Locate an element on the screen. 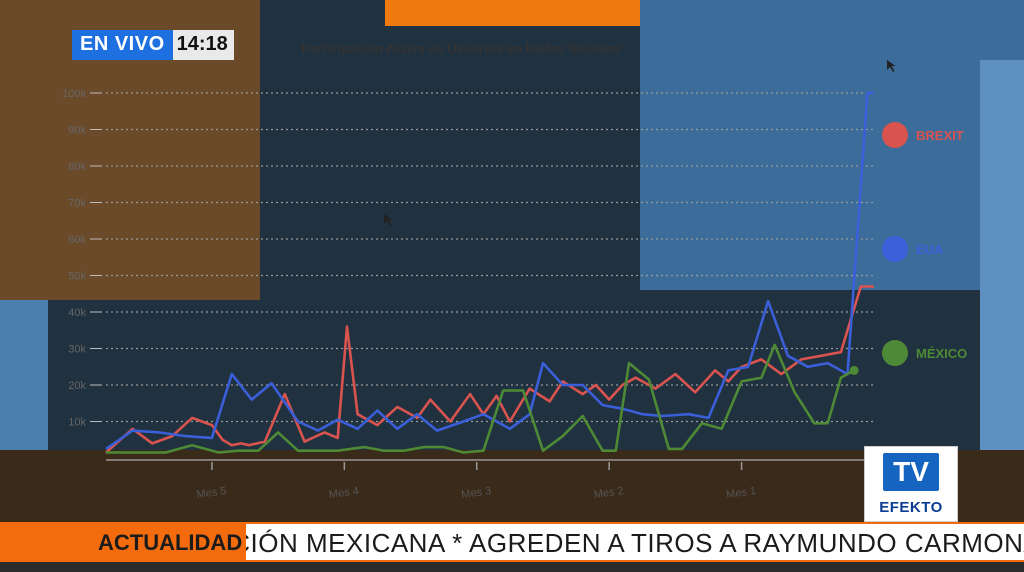  x-tick-label: Mes 2 is located at coordinates (608, 493).